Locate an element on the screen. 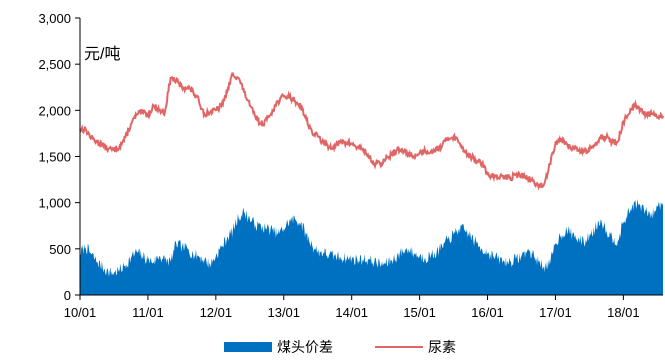 Image resolution: width=665 pixels, height=361 pixels. y-tick-label: 0 is located at coordinates (67, 295).